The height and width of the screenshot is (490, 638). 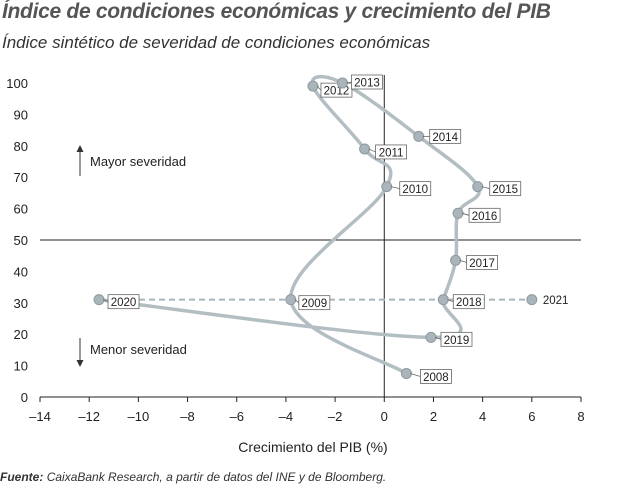 I want to click on x-tick-label: 8, so click(x=580, y=416).